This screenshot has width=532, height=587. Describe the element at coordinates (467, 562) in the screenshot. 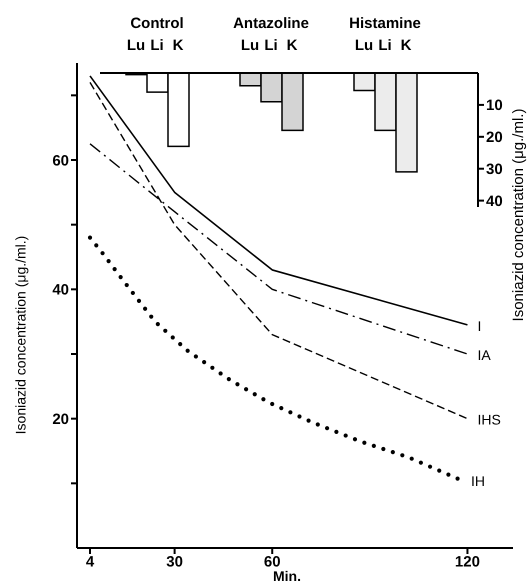

I see `x-tick-label: 120` at that location.